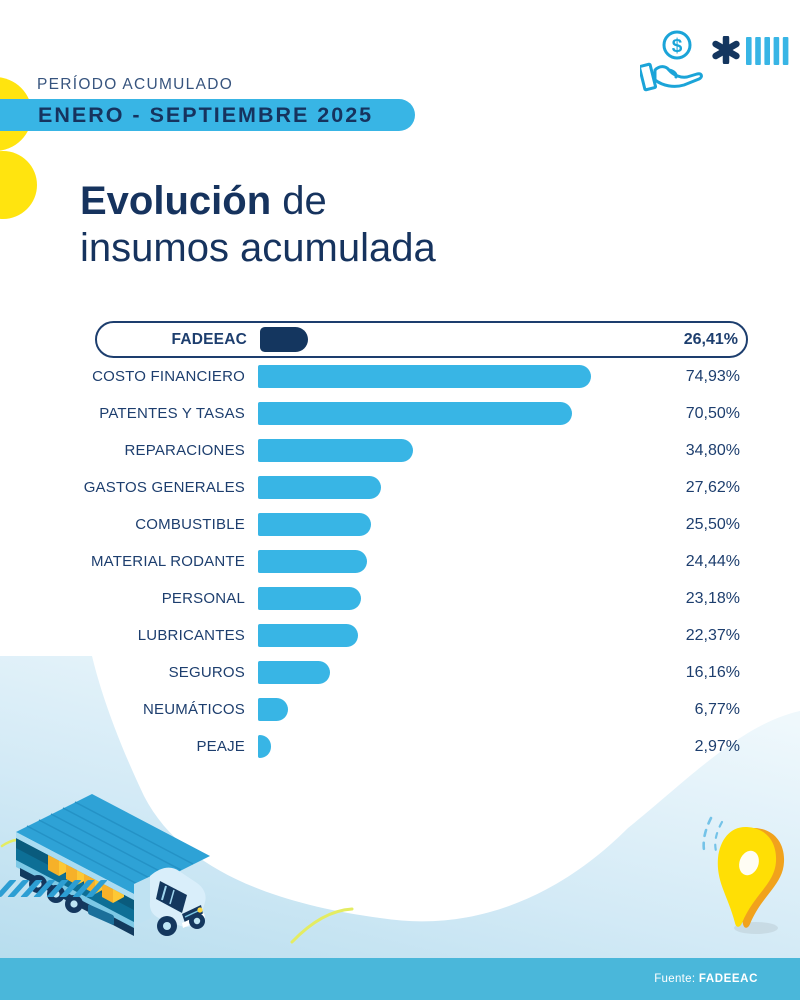 The height and width of the screenshot is (1000, 800). Describe the element at coordinates (191, 635) in the screenshot. I see `category-label: LUBRICANTES` at that location.